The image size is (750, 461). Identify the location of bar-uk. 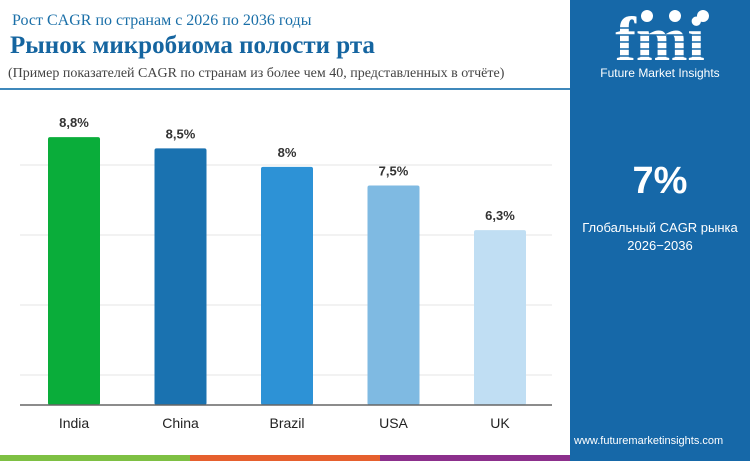
(500, 317).